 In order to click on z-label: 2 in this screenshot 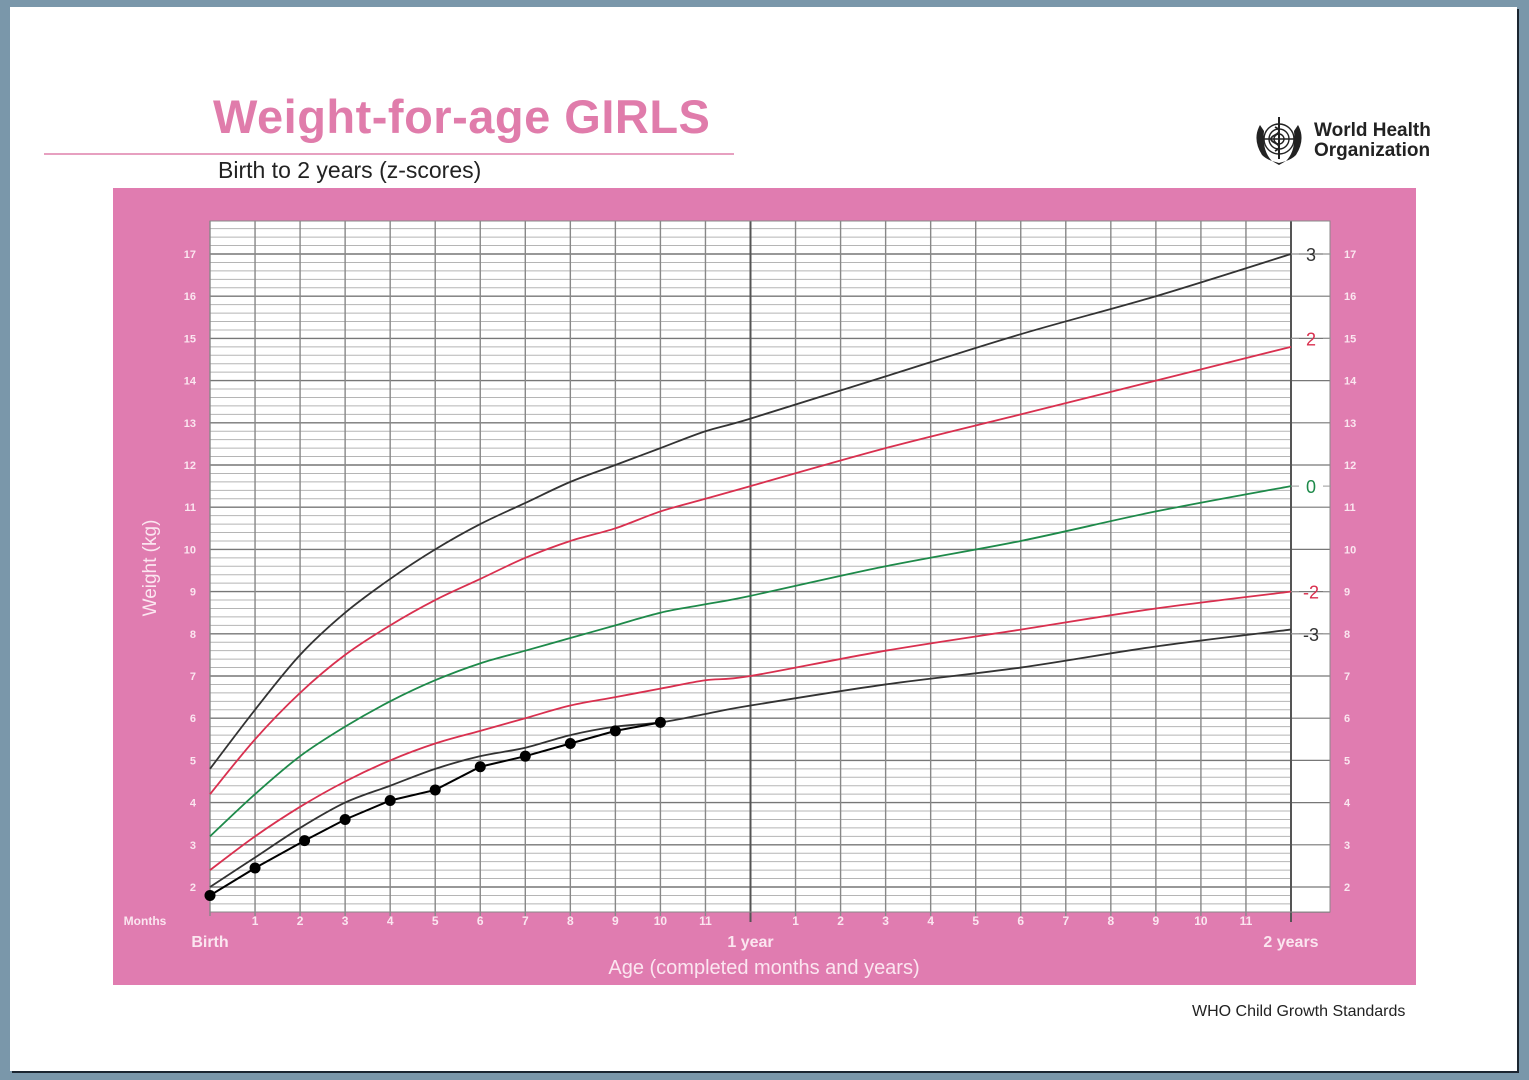, I will do `click(1311, 339)`.